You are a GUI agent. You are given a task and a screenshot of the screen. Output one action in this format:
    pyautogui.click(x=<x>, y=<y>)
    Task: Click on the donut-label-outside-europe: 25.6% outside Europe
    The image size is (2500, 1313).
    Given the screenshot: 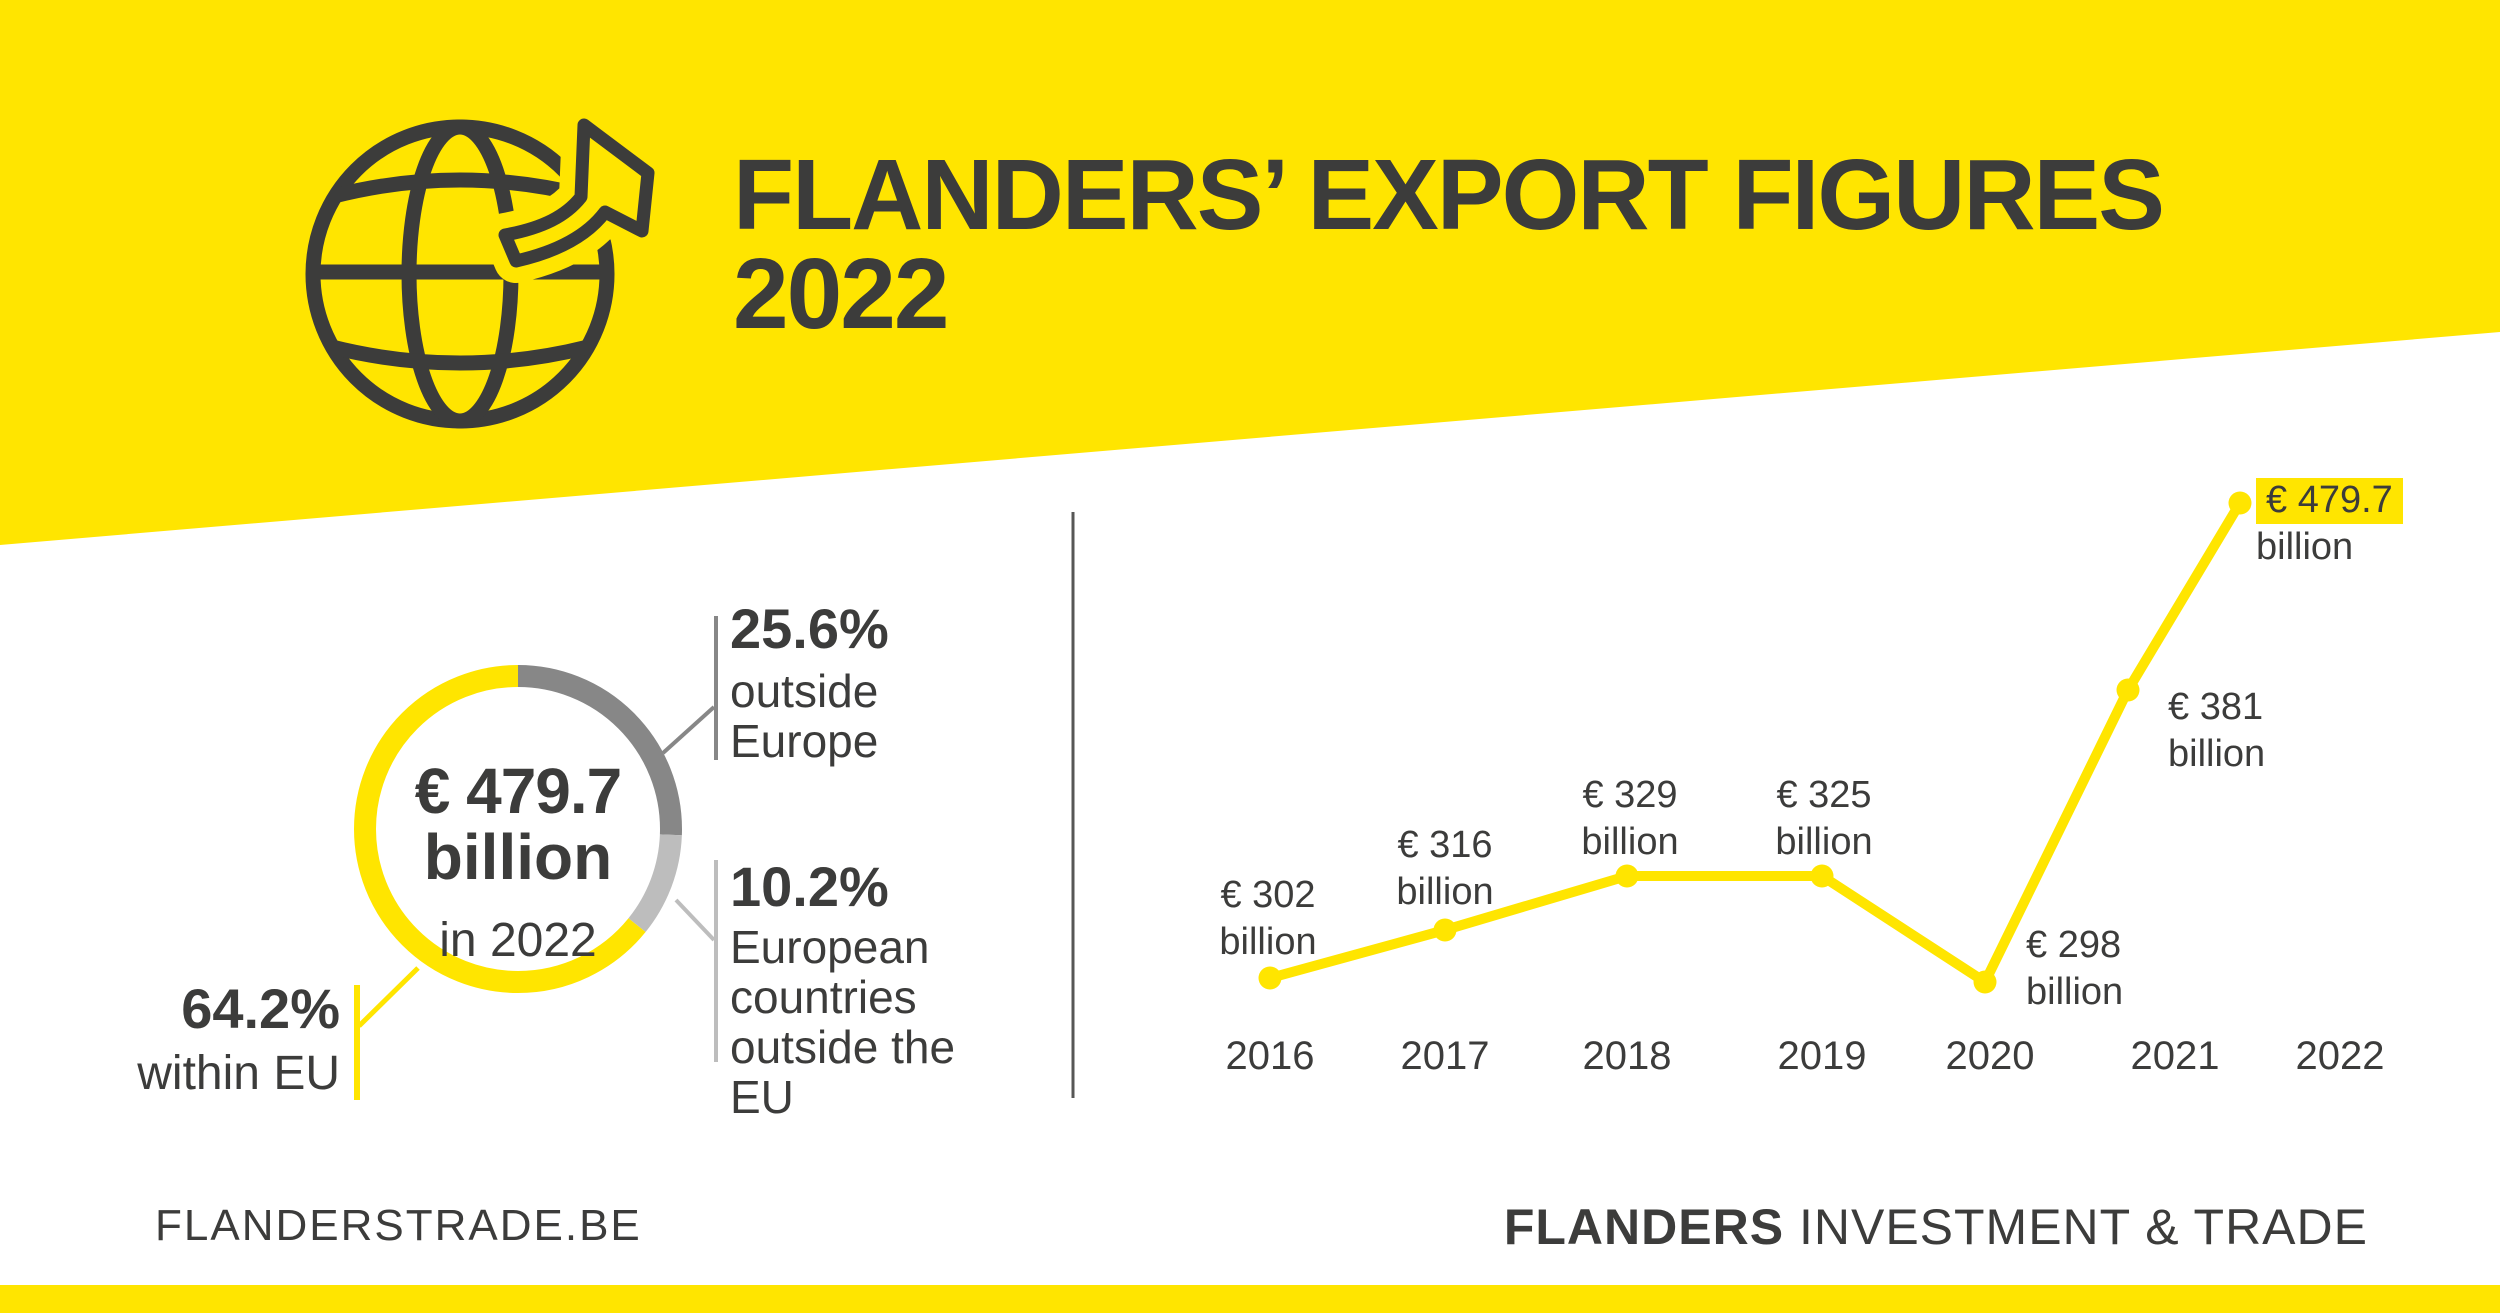 What is the action you would take?
    pyautogui.click(x=809, y=682)
    